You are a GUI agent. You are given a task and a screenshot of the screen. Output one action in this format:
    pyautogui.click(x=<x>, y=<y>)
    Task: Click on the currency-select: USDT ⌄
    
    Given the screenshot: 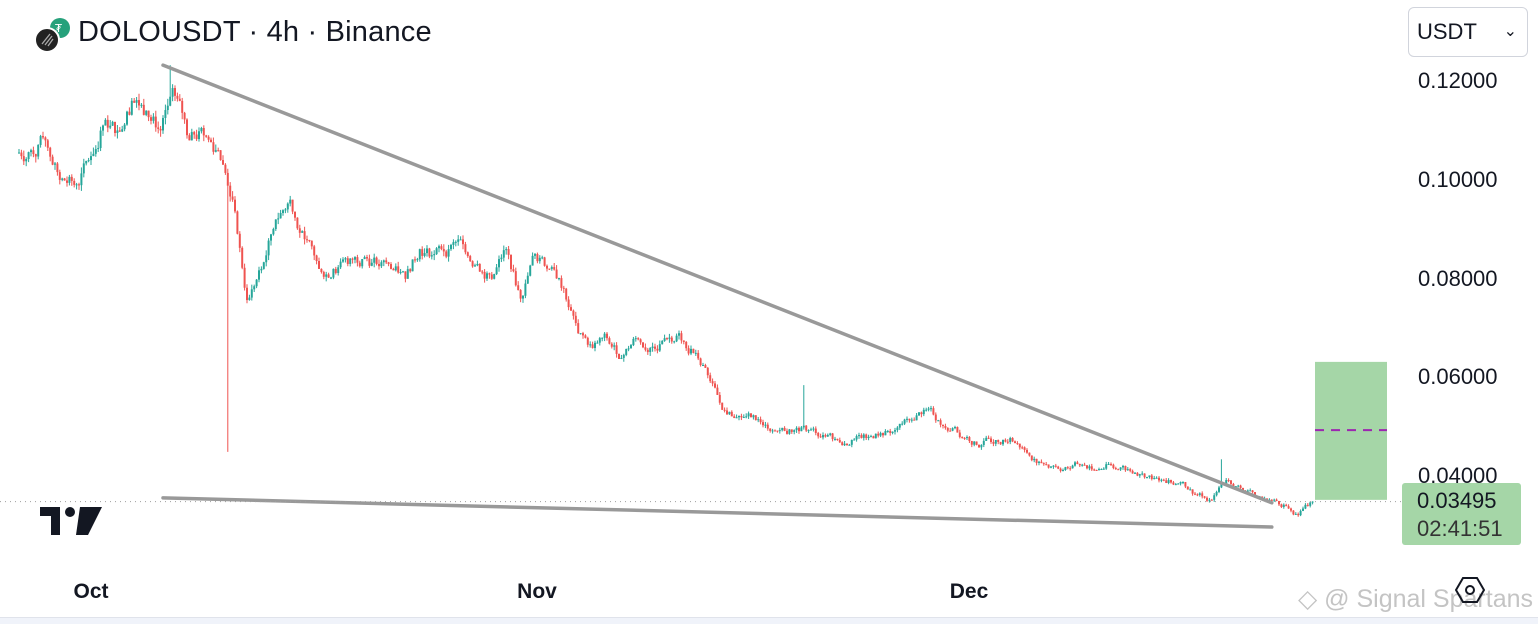 What is the action you would take?
    pyautogui.click(x=1468, y=32)
    